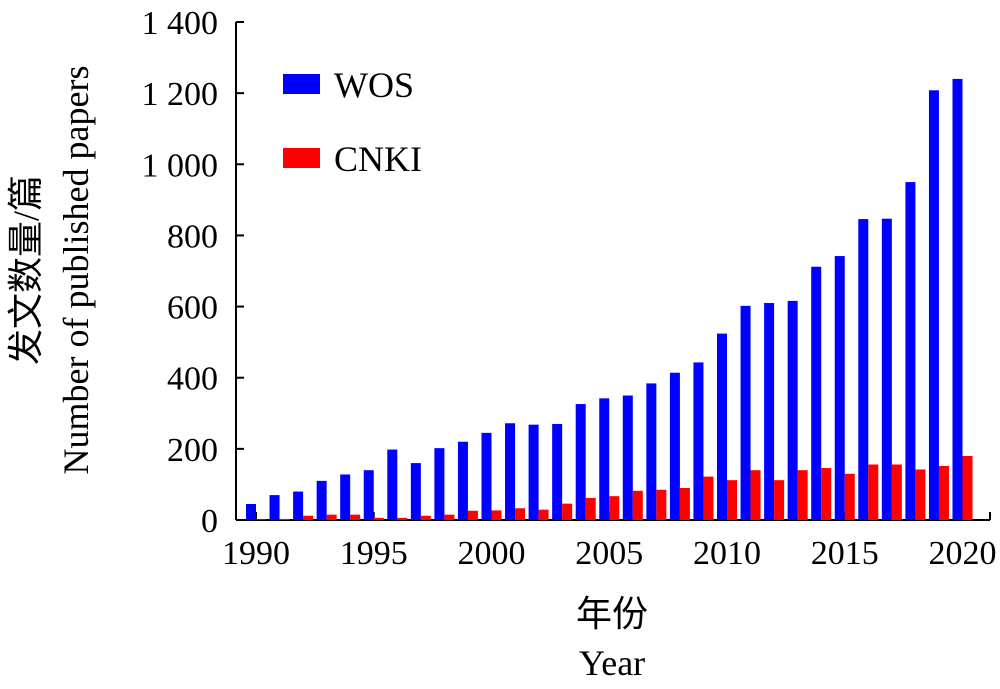 The height and width of the screenshot is (689, 1000). Describe the element at coordinates (698, 441) in the screenshot. I see `bar-wos-2009` at that location.